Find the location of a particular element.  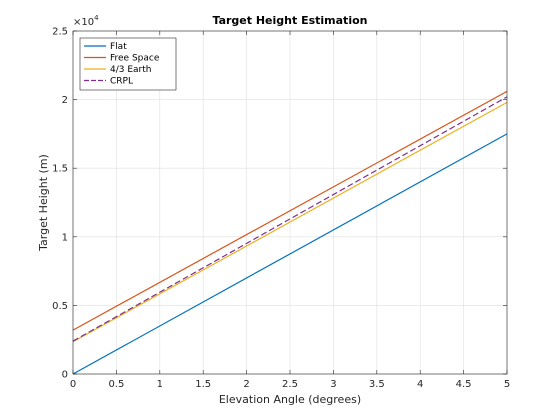

x-tick-label: 0 is located at coordinates (73, 384).